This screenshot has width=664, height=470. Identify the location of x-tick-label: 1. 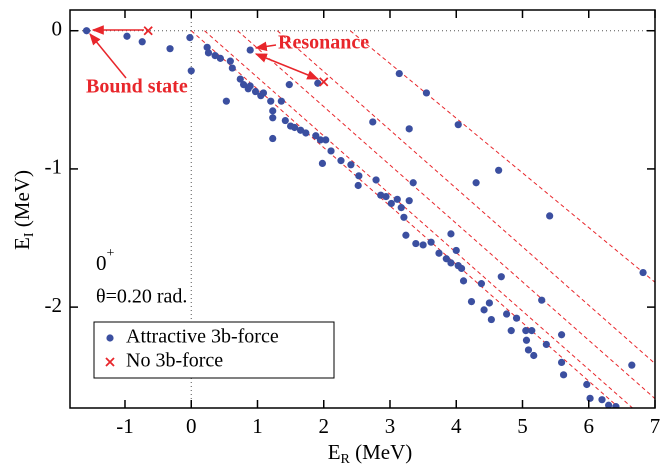
(257, 426).